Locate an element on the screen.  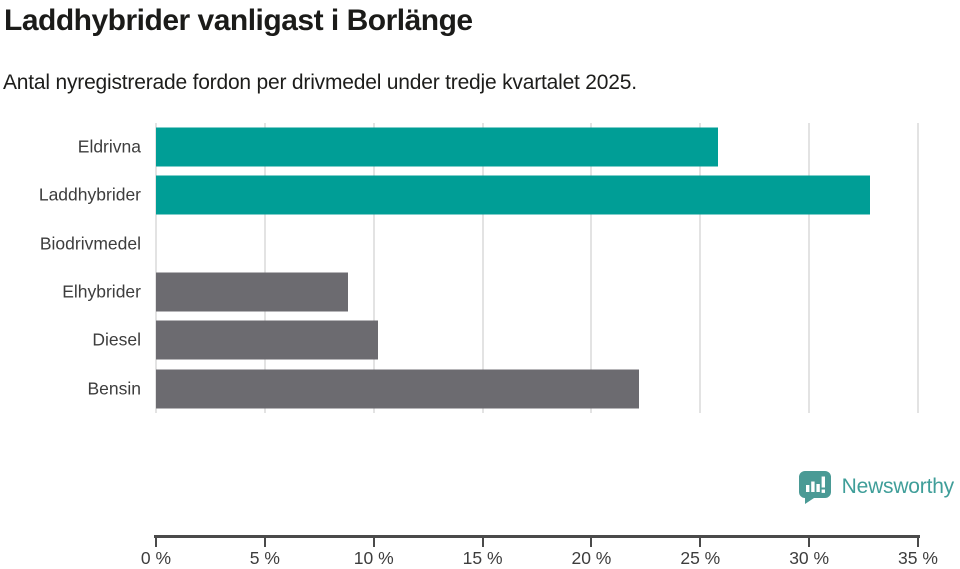
category-label: Eldrivna is located at coordinates (109, 146).